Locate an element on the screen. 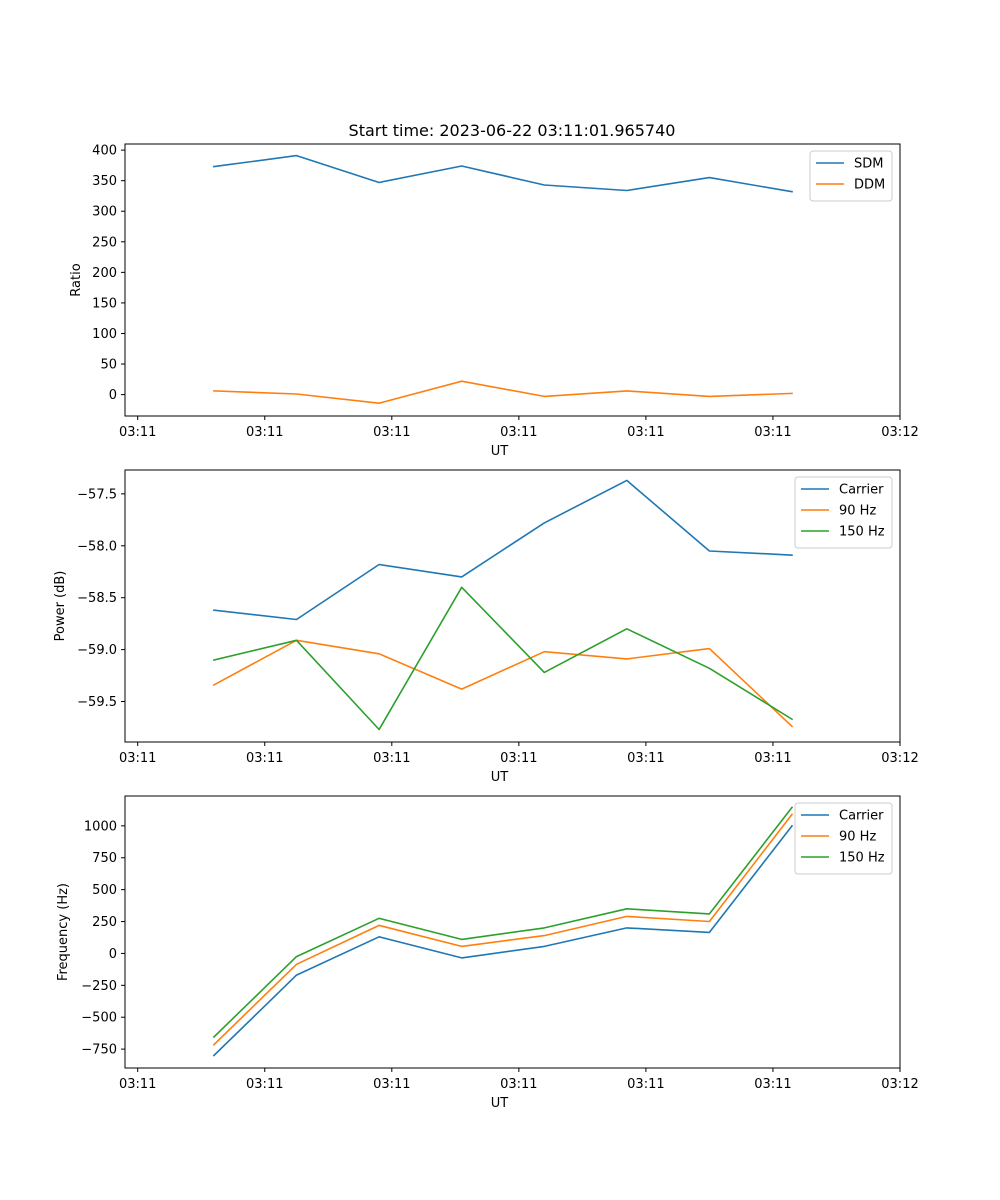  y-tick-label: 750 is located at coordinates (104, 858).